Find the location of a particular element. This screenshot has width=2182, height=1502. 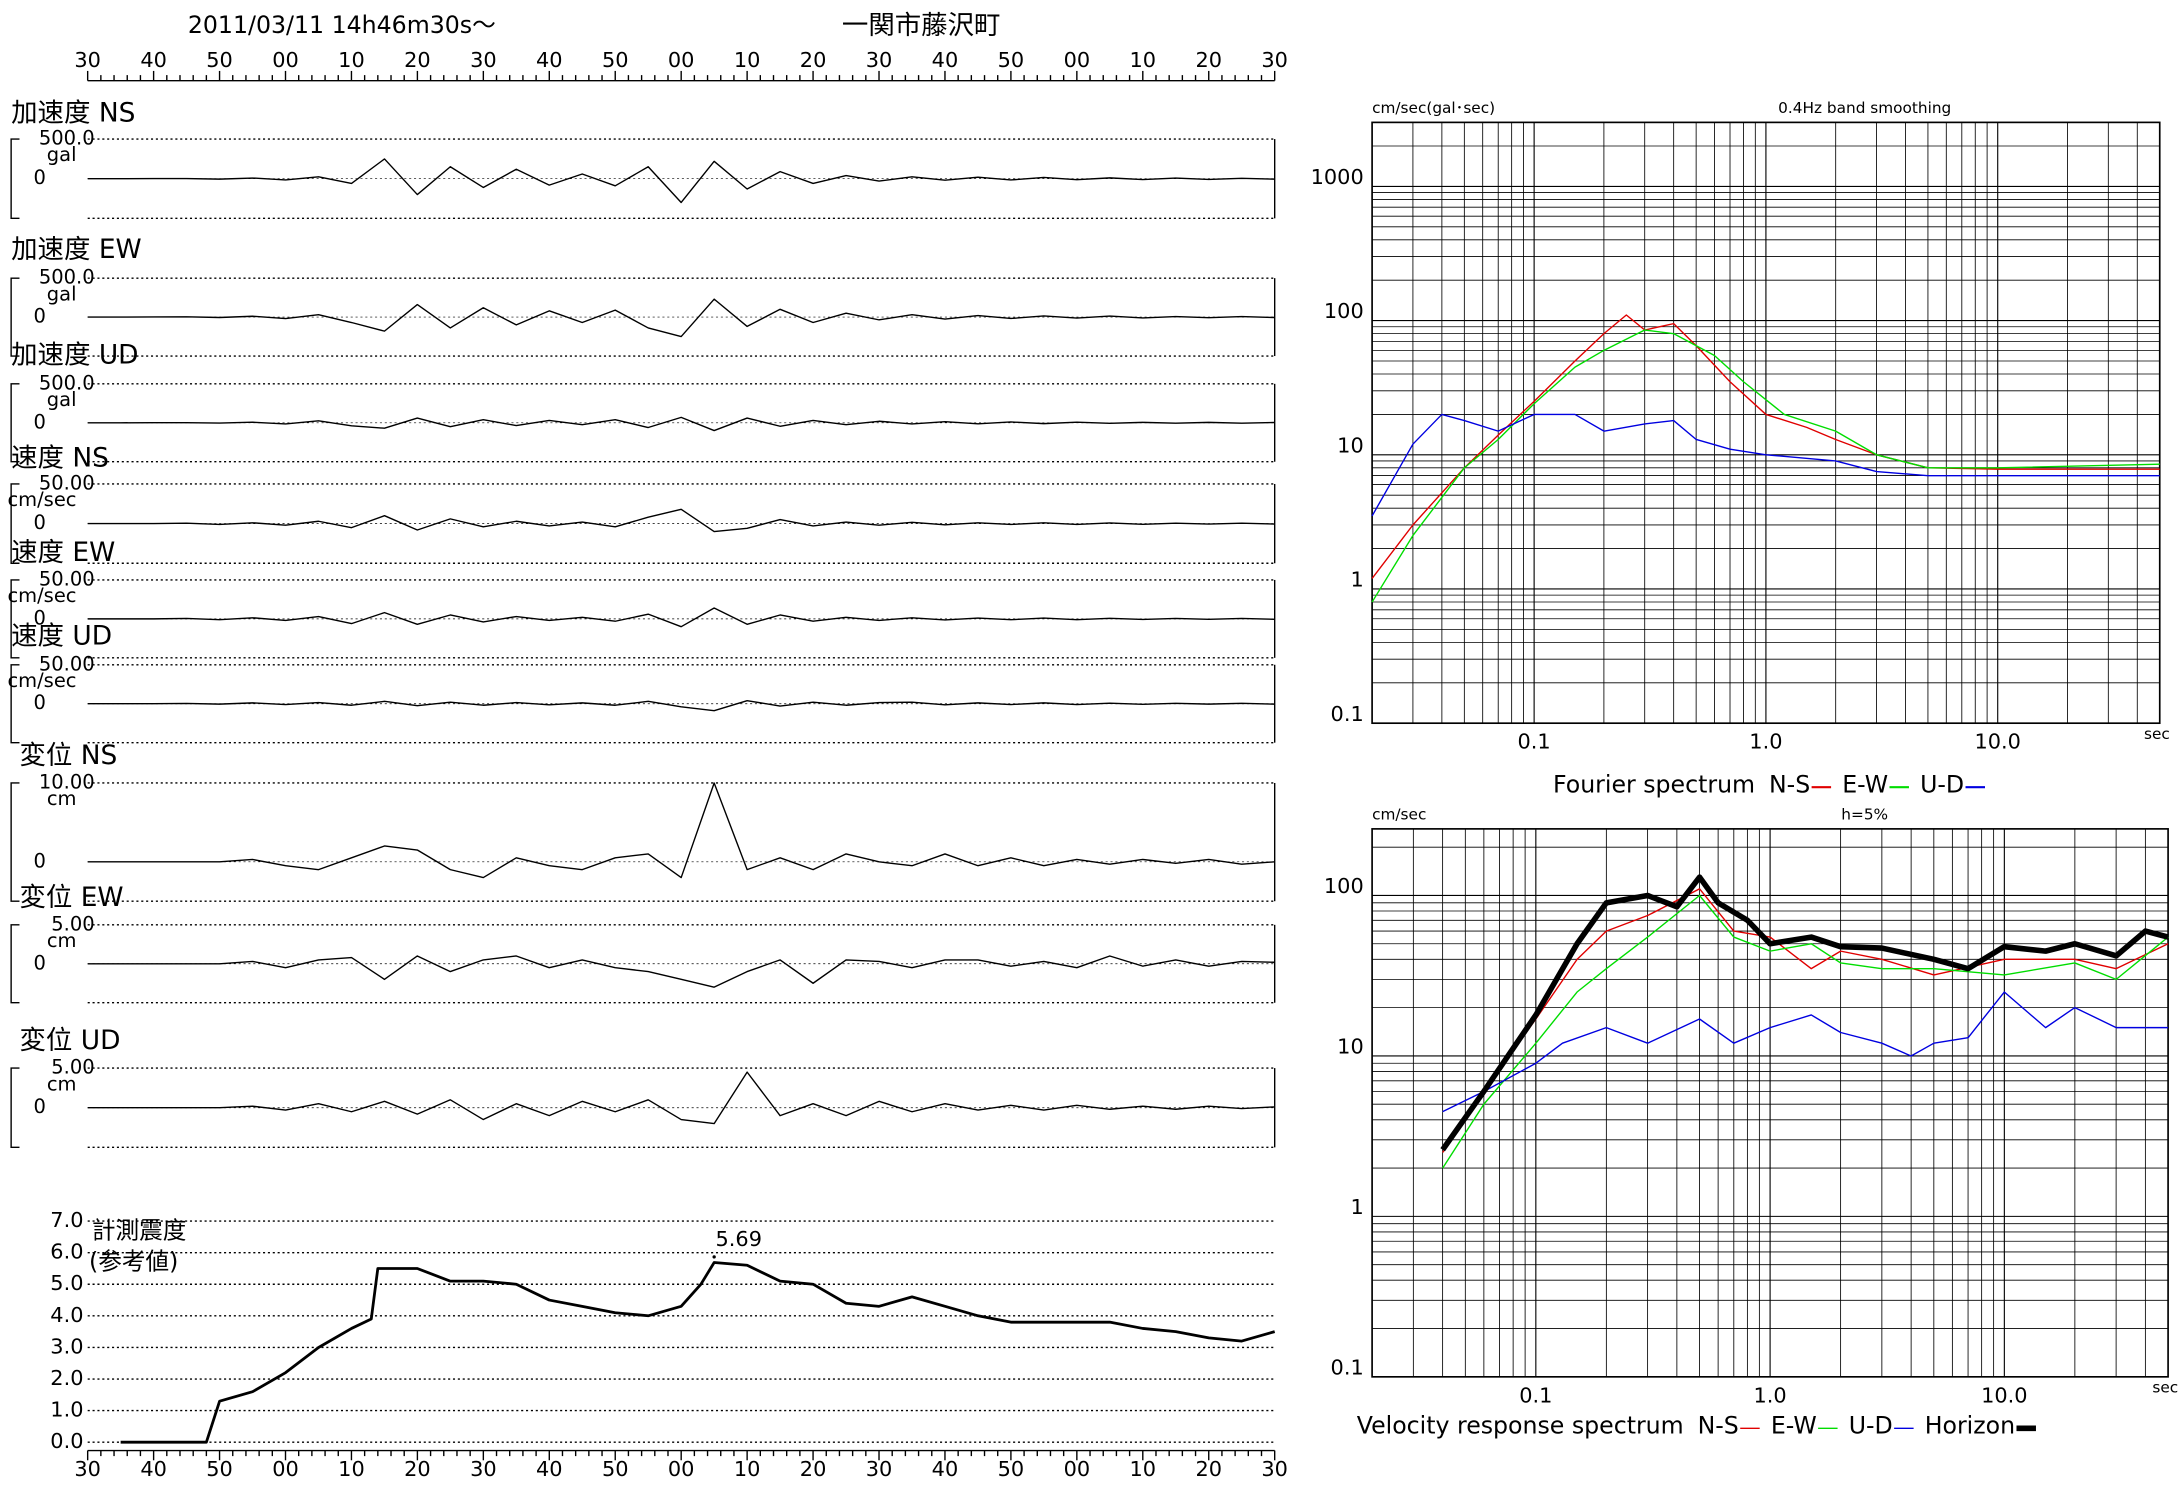

y-axis-label: cm/sec(gal･sec) is located at coordinates (1433, 108).